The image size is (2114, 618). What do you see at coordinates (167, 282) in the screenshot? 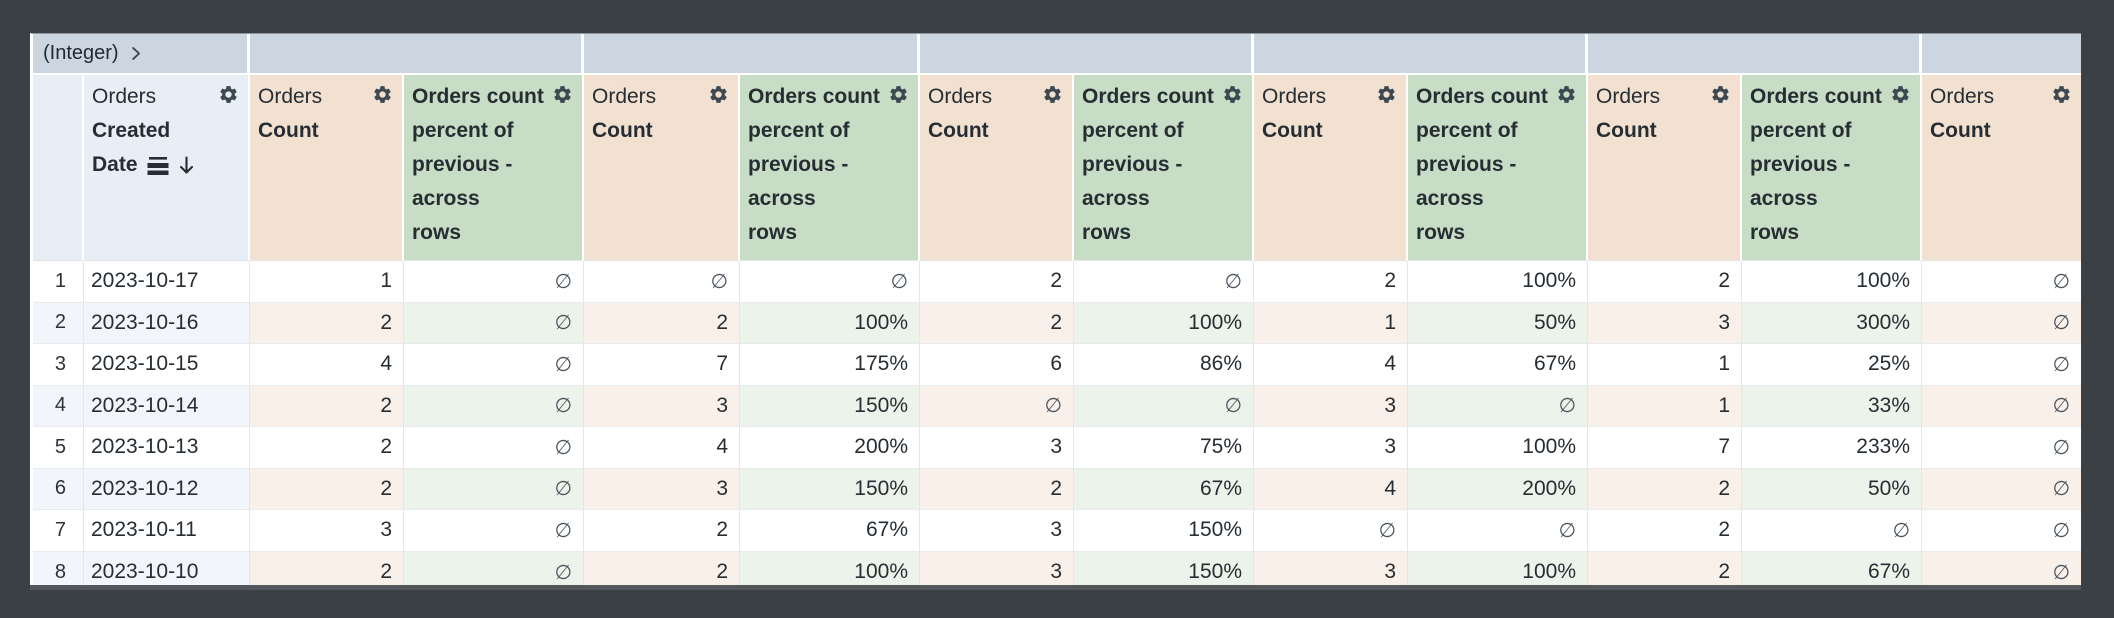
I see `date-cell: 2023-10-17` at bounding box center [167, 282].